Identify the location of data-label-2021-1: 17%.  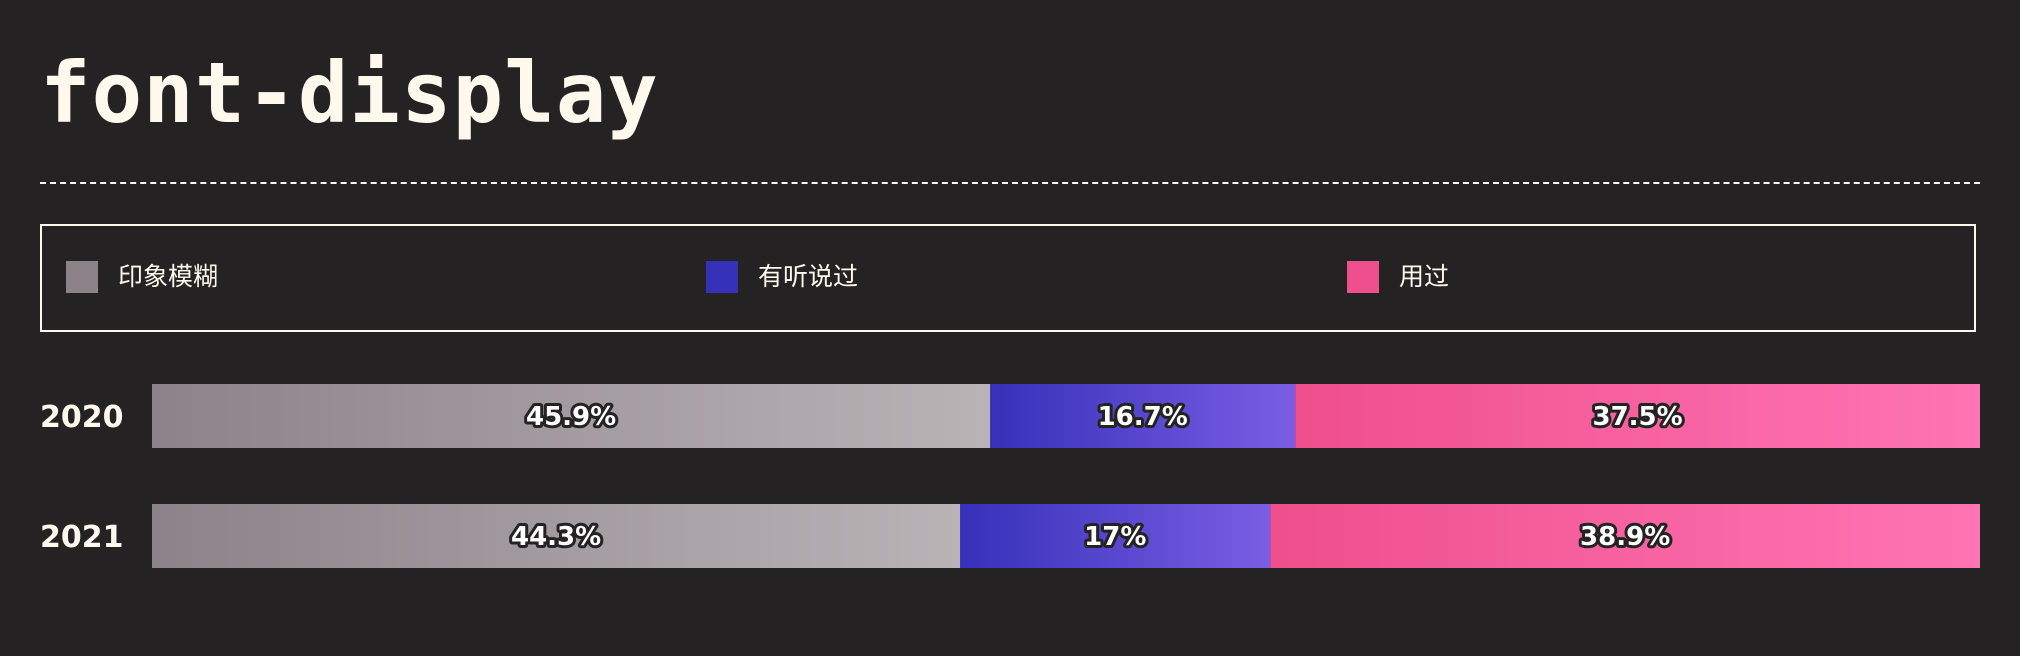
(1115, 537).